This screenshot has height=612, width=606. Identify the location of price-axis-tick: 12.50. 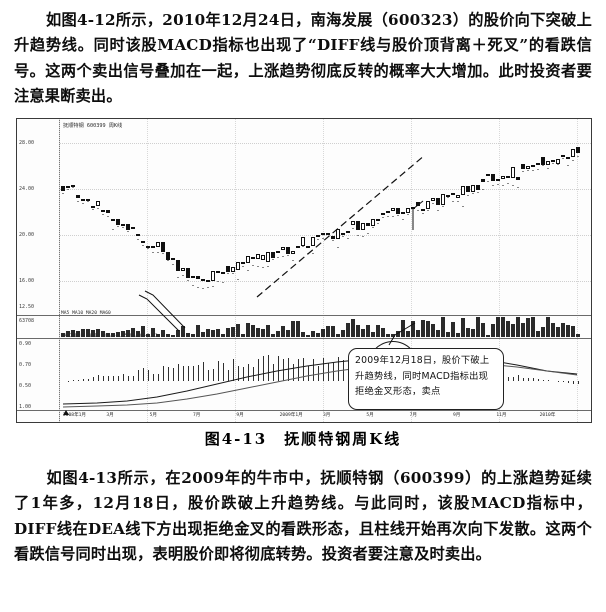
(27, 307).